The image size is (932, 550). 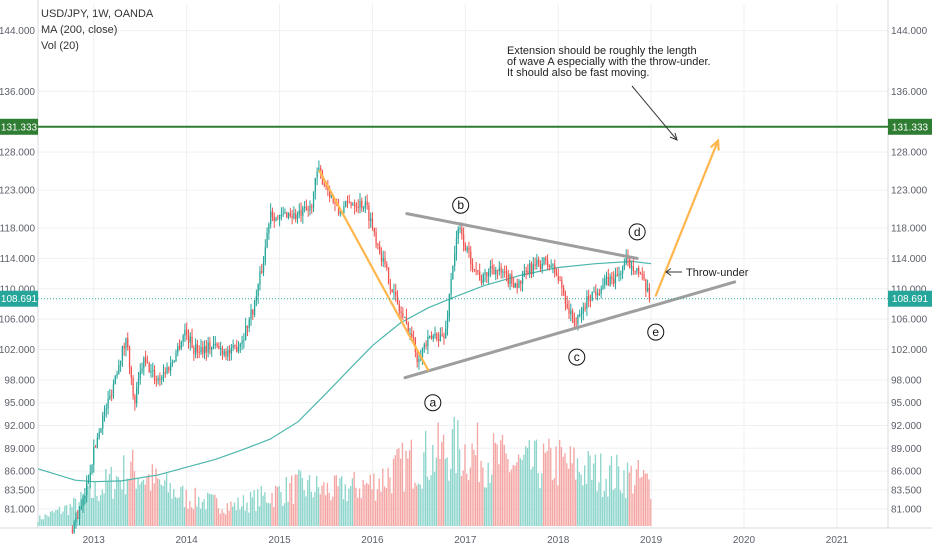 What do you see at coordinates (461, 205) in the screenshot?
I see `wave-label-b: b` at bounding box center [461, 205].